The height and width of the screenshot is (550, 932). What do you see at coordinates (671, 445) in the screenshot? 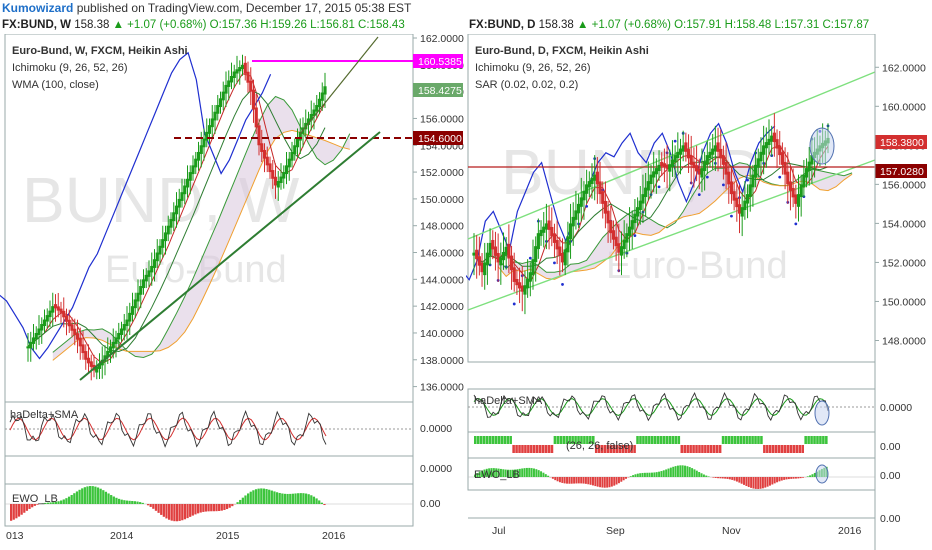
I see `signal-strip-panel` at bounding box center [671, 445].